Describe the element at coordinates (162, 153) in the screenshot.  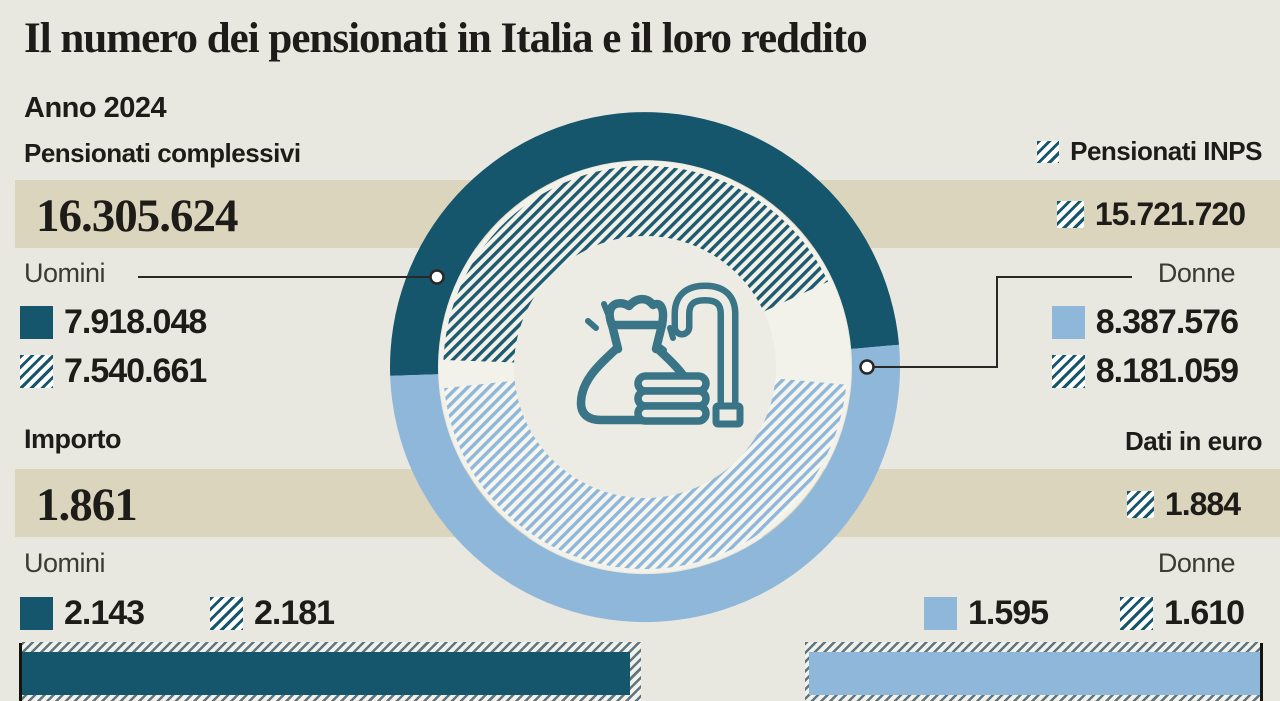
I see `complessivi-label: Pensionati complessivi` at that location.